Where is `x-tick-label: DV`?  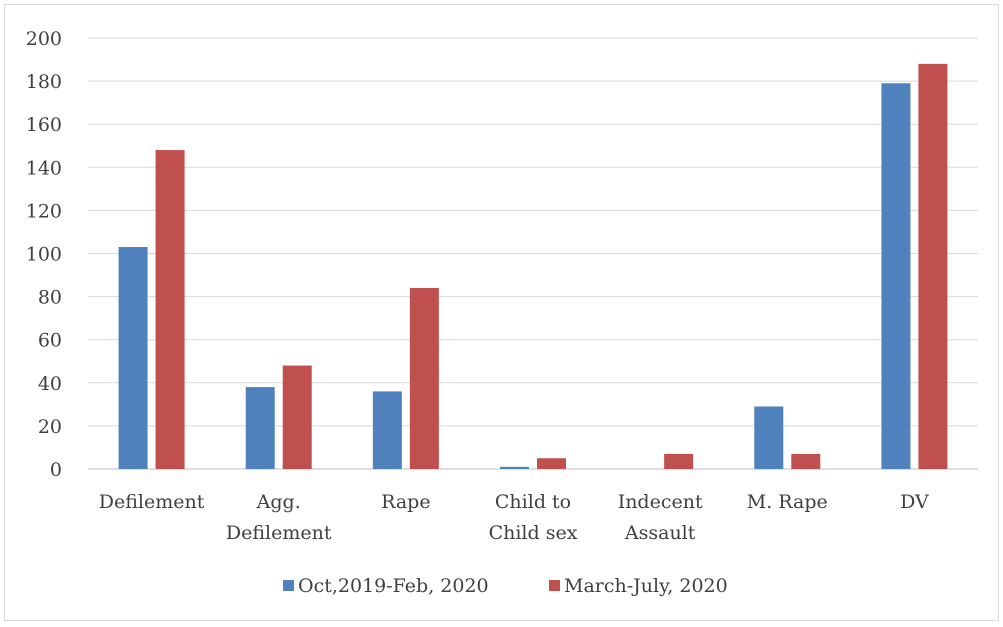
x-tick-label: DV is located at coordinates (914, 502).